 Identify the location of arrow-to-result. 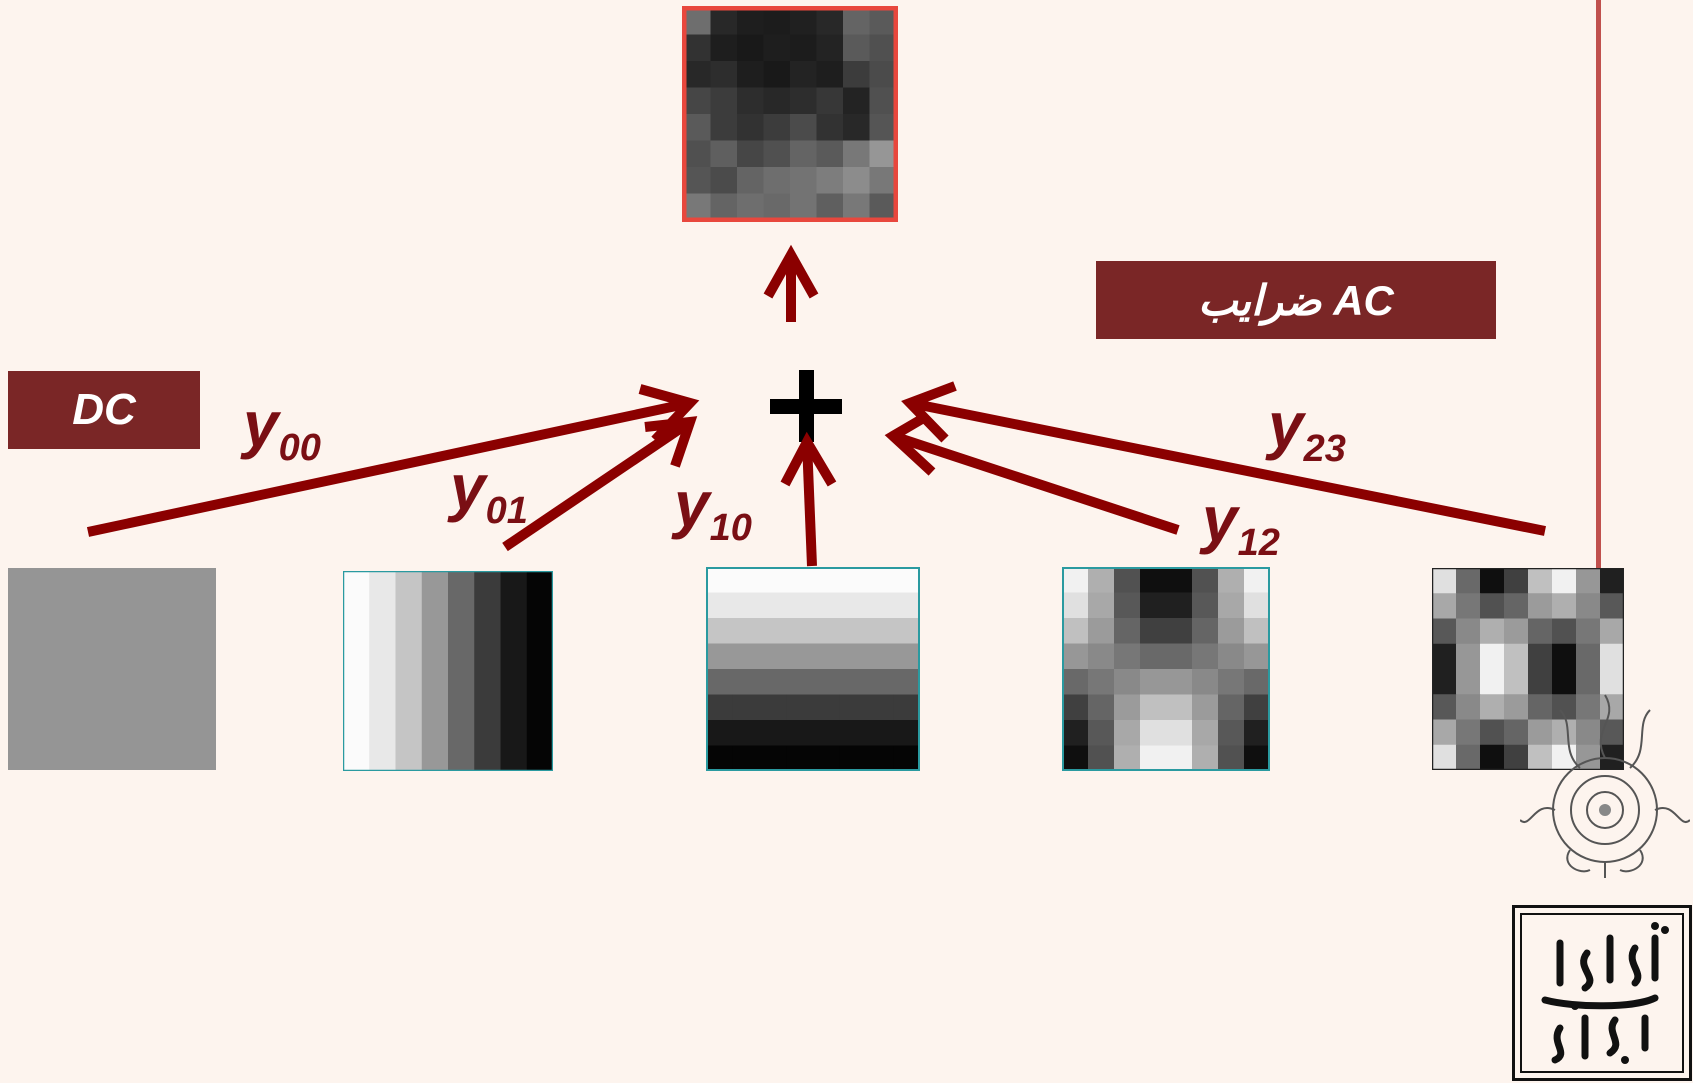
(791, 283).